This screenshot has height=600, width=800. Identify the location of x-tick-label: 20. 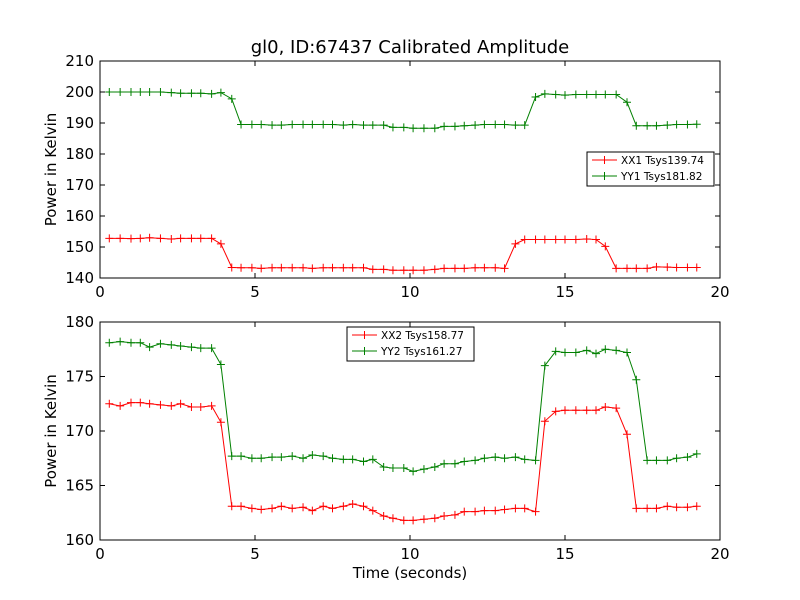
(719, 554).